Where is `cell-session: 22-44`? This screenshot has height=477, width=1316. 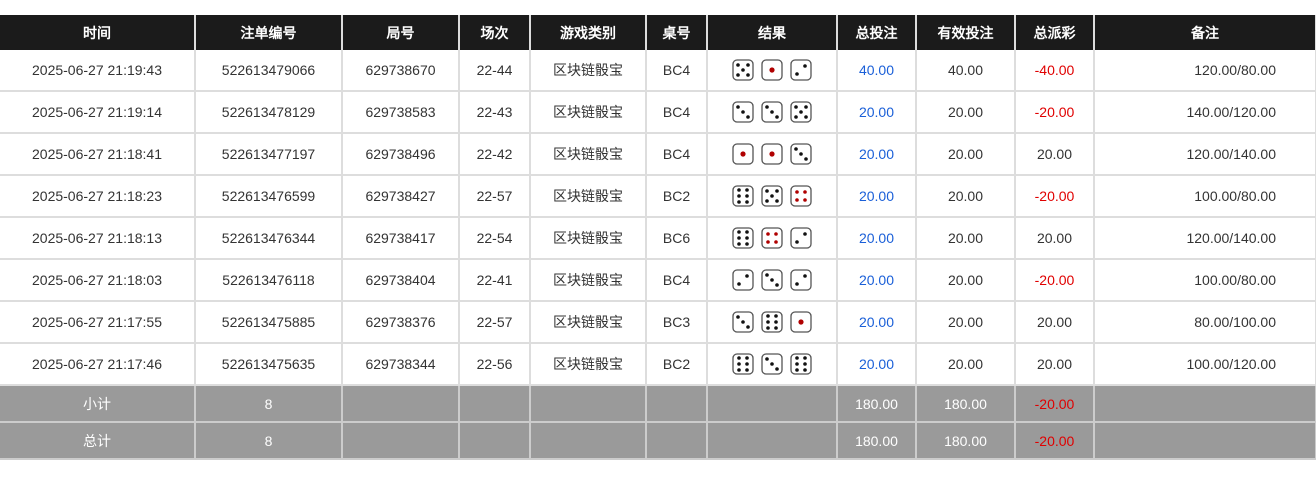 cell-session: 22-44 is located at coordinates (495, 71).